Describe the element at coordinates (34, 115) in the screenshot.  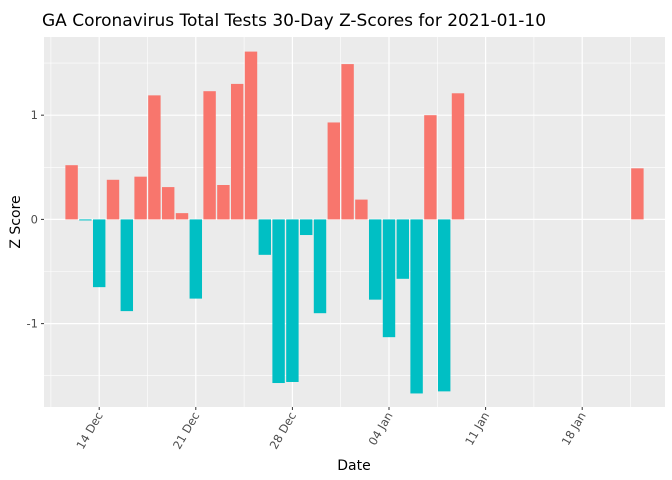
I see `y-tick-label: 1` at that location.